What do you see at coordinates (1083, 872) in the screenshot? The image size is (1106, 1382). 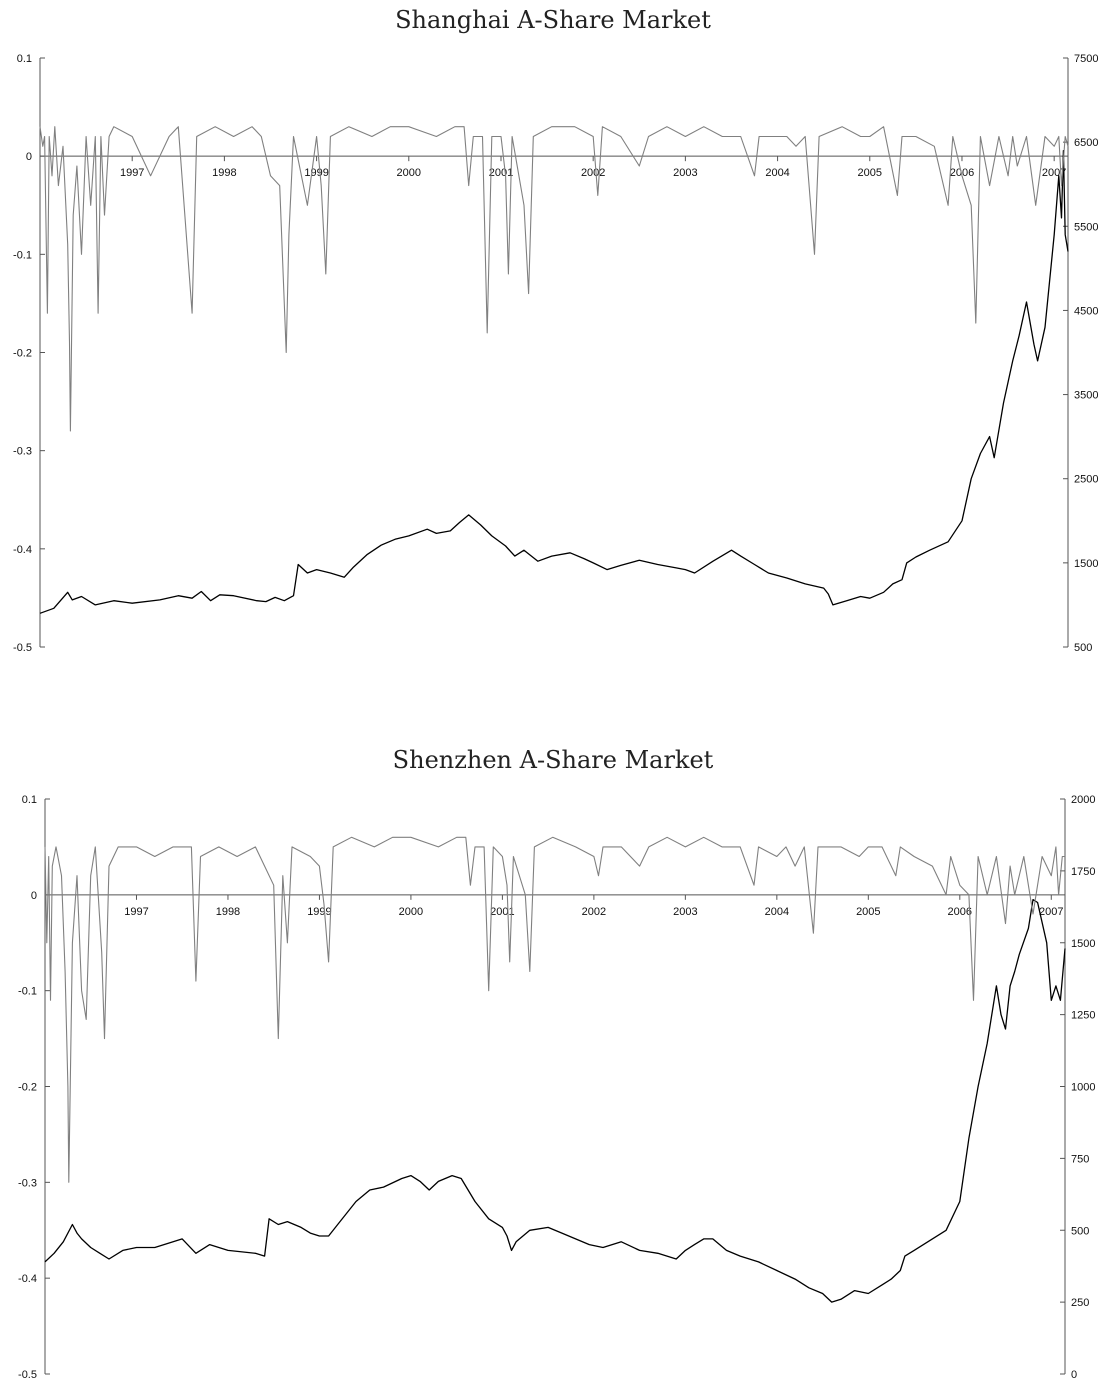 I see `right-axis-tick-label: 1750` at bounding box center [1083, 872].